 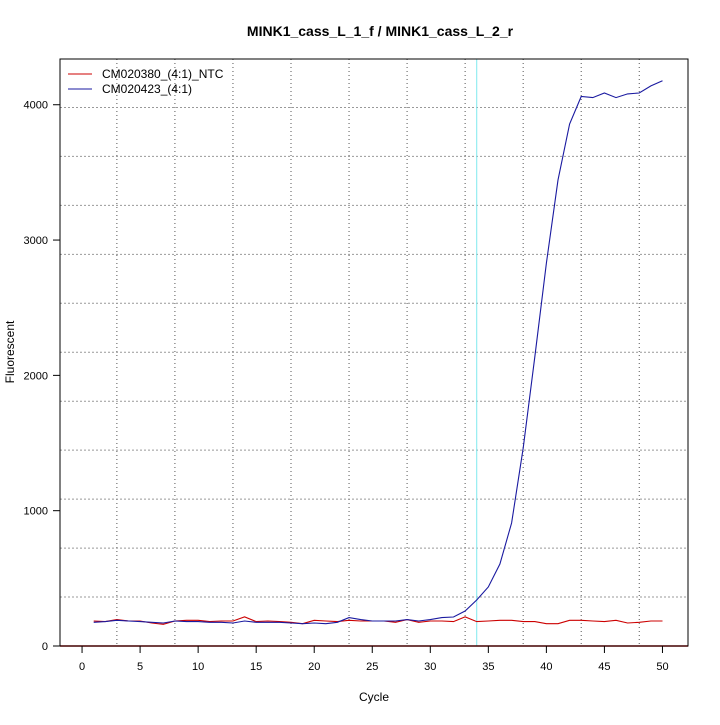 What do you see at coordinates (662, 667) in the screenshot?
I see `x-tick-label: 50` at bounding box center [662, 667].